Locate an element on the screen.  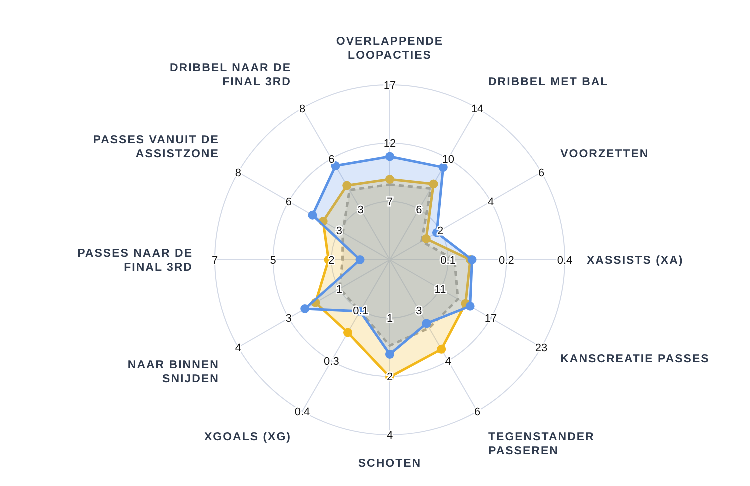
spoke-label: DRIBBEL MET BAL is located at coordinates (548, 82).